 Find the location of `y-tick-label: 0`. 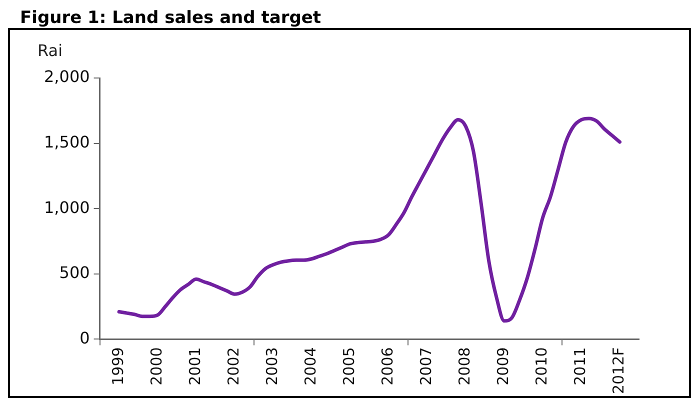

y-tick-label: 0 is located at coordinates (85, 338).